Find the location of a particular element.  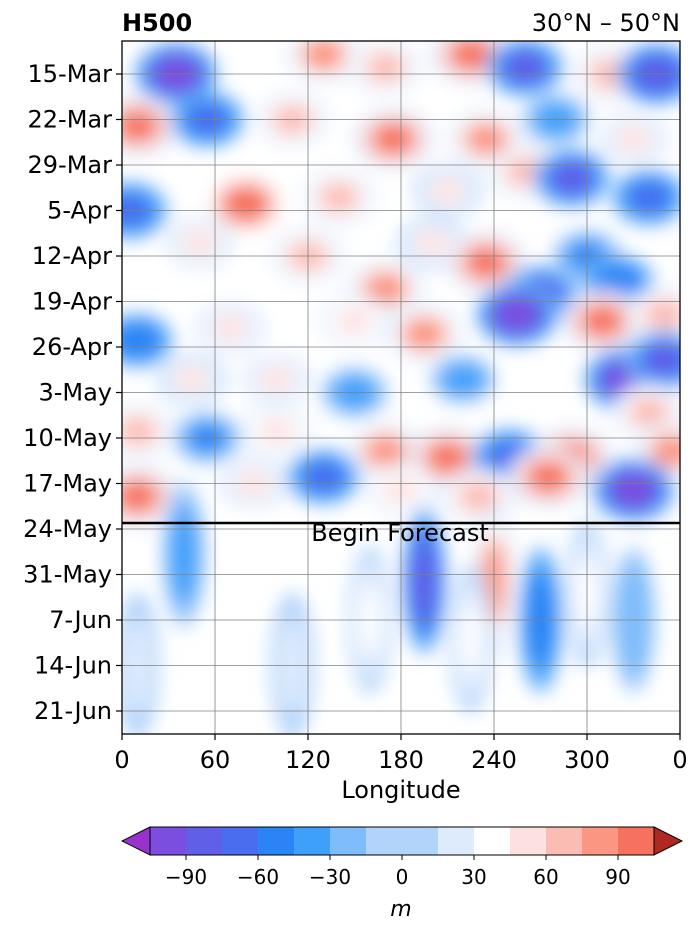

y-tick-label: 31-May is located at coordinates (67, 575).